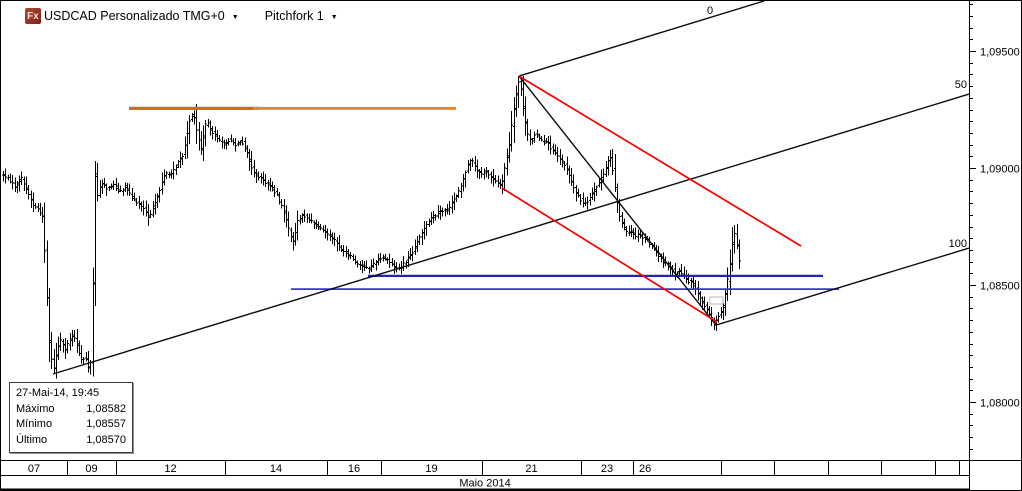 The height and width of the screenshot is (491, 1022). What do you see at coordinates (710, 11) in the screenshot?
I see `pitchfork-label-0: 0` at bounding box center [710, 11].